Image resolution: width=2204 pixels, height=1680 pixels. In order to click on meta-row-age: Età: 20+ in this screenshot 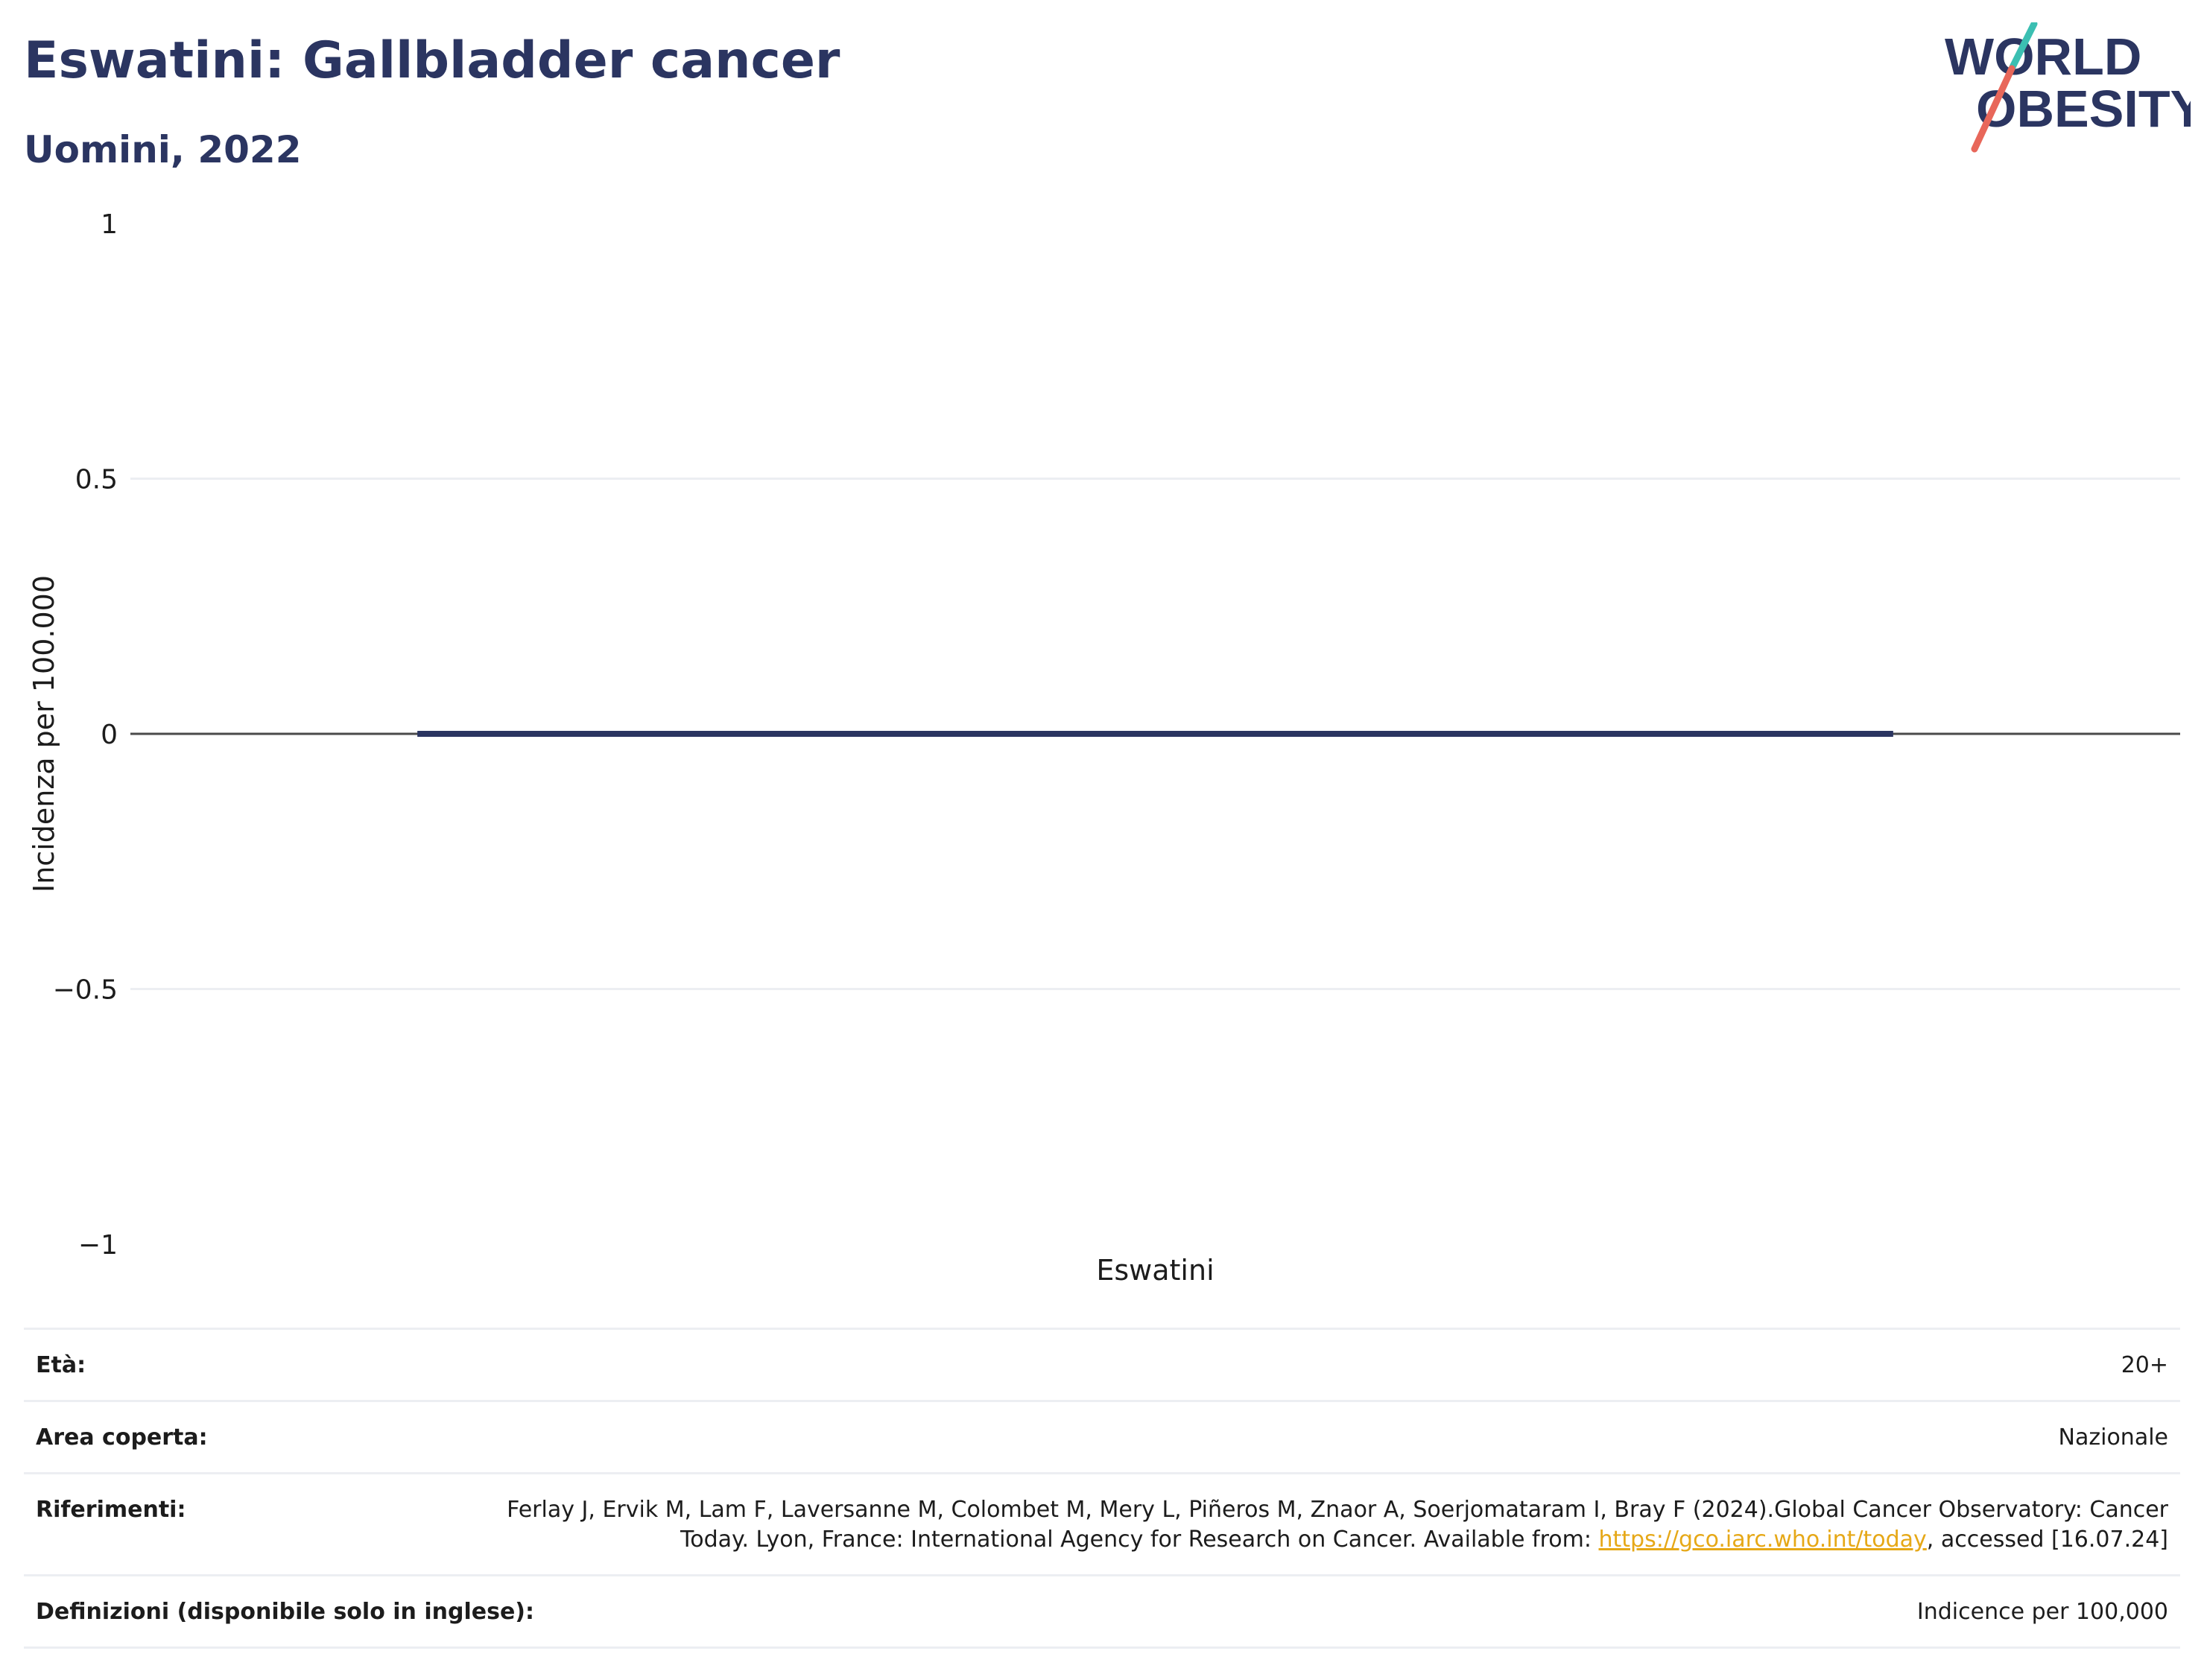, I will do `click(1102, 1364)`.